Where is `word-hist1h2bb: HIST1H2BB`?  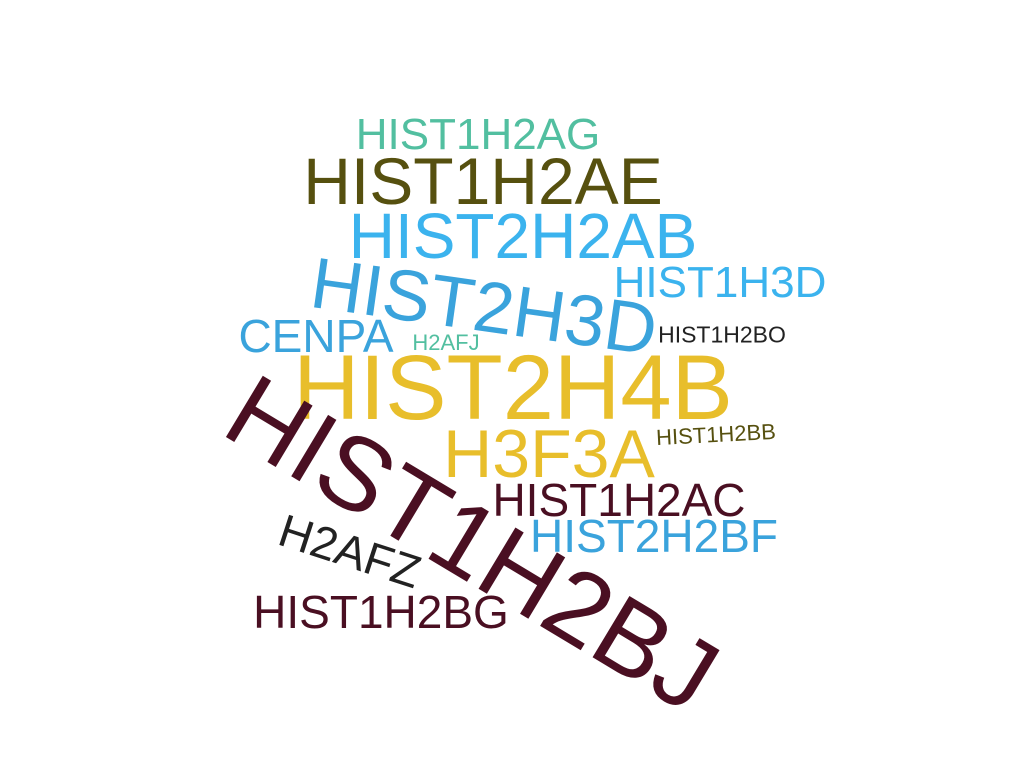 word-hist1h2bb: HIST1H2BB is located at coordinates (716, 434).